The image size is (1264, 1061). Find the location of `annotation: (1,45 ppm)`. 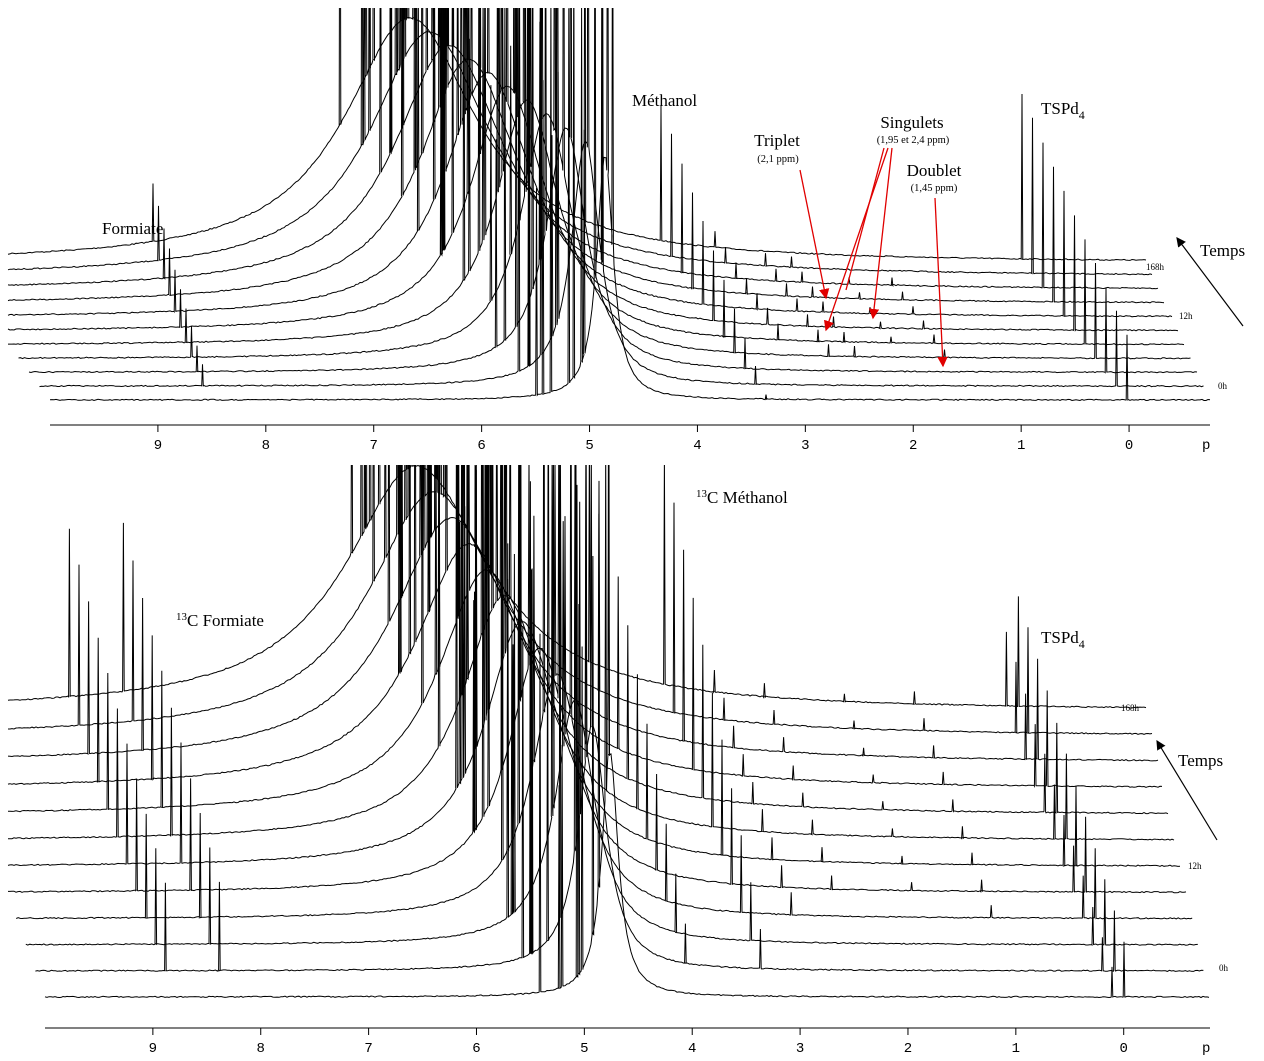

annotation: (1,45 ppm) is located at coordinates (934, 188).